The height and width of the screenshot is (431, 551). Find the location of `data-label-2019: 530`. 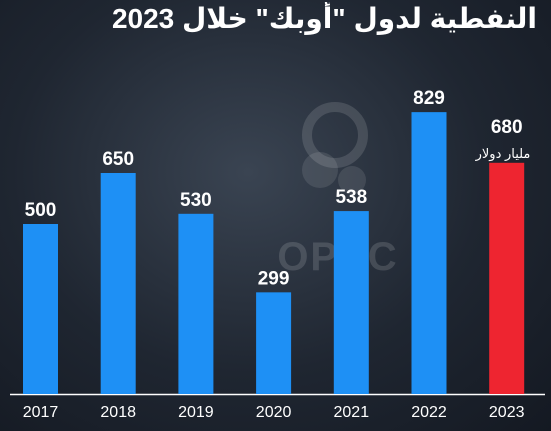

data-label-2019: 530 is located at coordinates (196, 200).